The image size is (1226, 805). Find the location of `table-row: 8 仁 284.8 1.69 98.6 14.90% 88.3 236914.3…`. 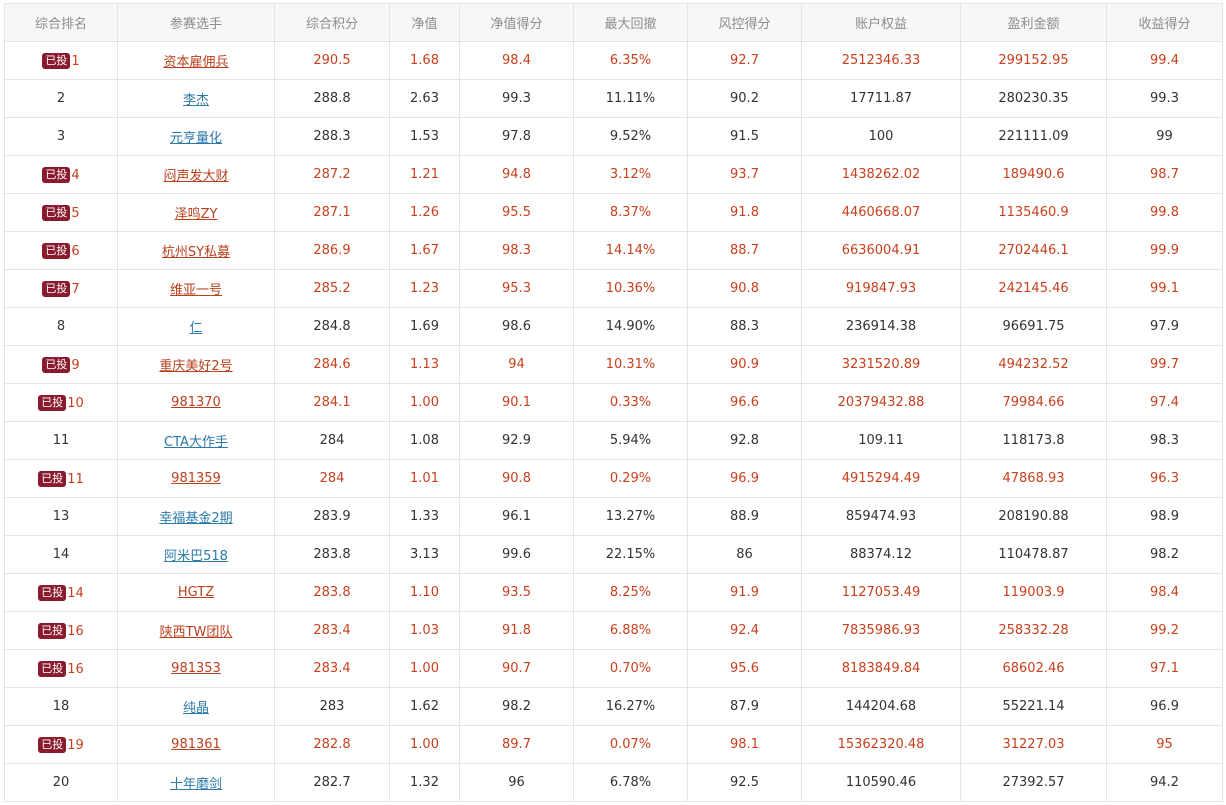

table-row: 8 仁 284.8 1.69 98.6 14.90% 88.3 236914.3… is located at coordinates (613, 326).